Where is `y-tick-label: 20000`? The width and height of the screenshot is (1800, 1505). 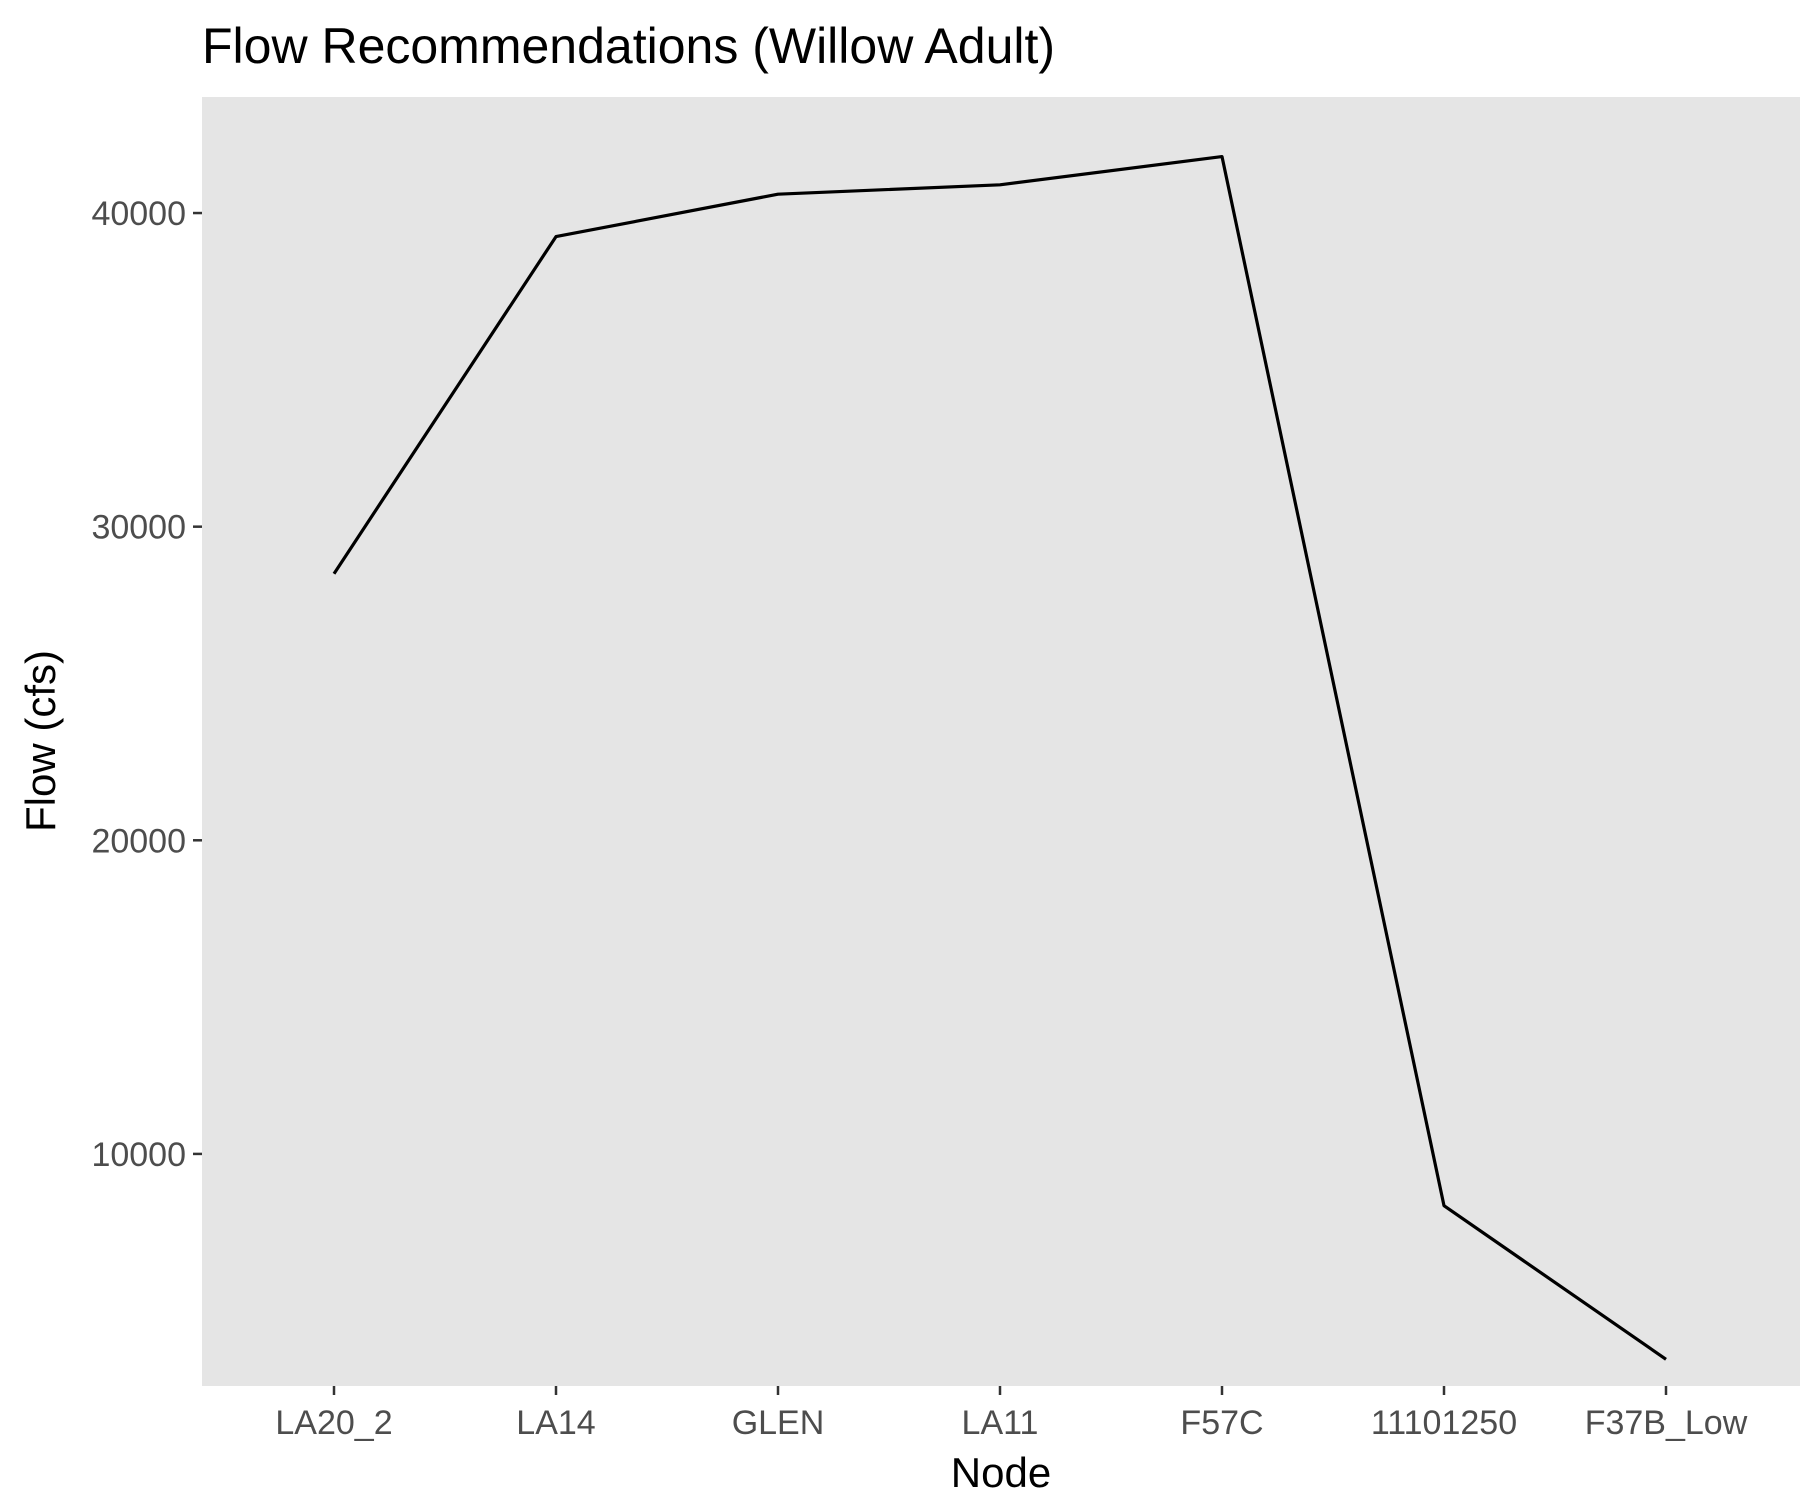
y-tick-label: 20000 is located at coordinates (138, 841).